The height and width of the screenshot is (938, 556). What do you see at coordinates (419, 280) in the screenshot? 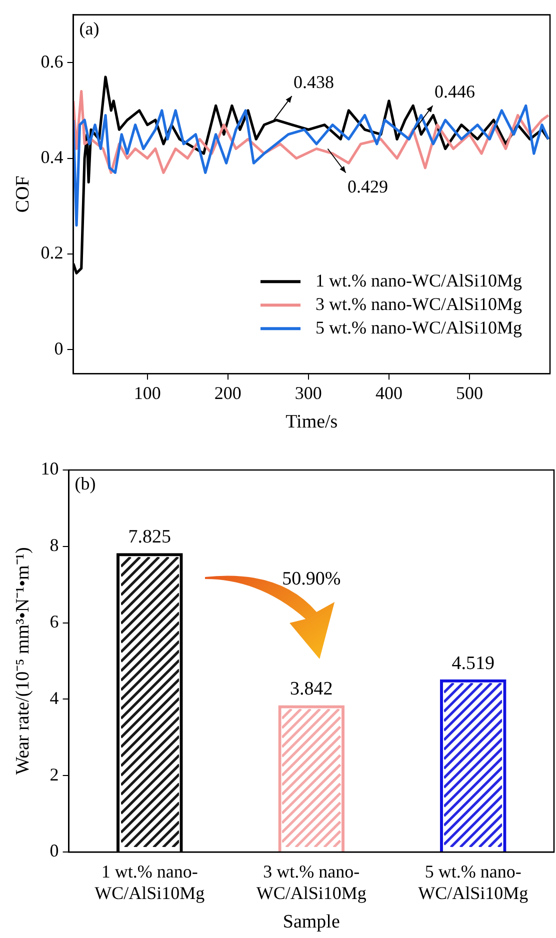
I see `legend-label: 1 wt.% nano-WC/AlSi10Mg` at bounding box center [419, 280].